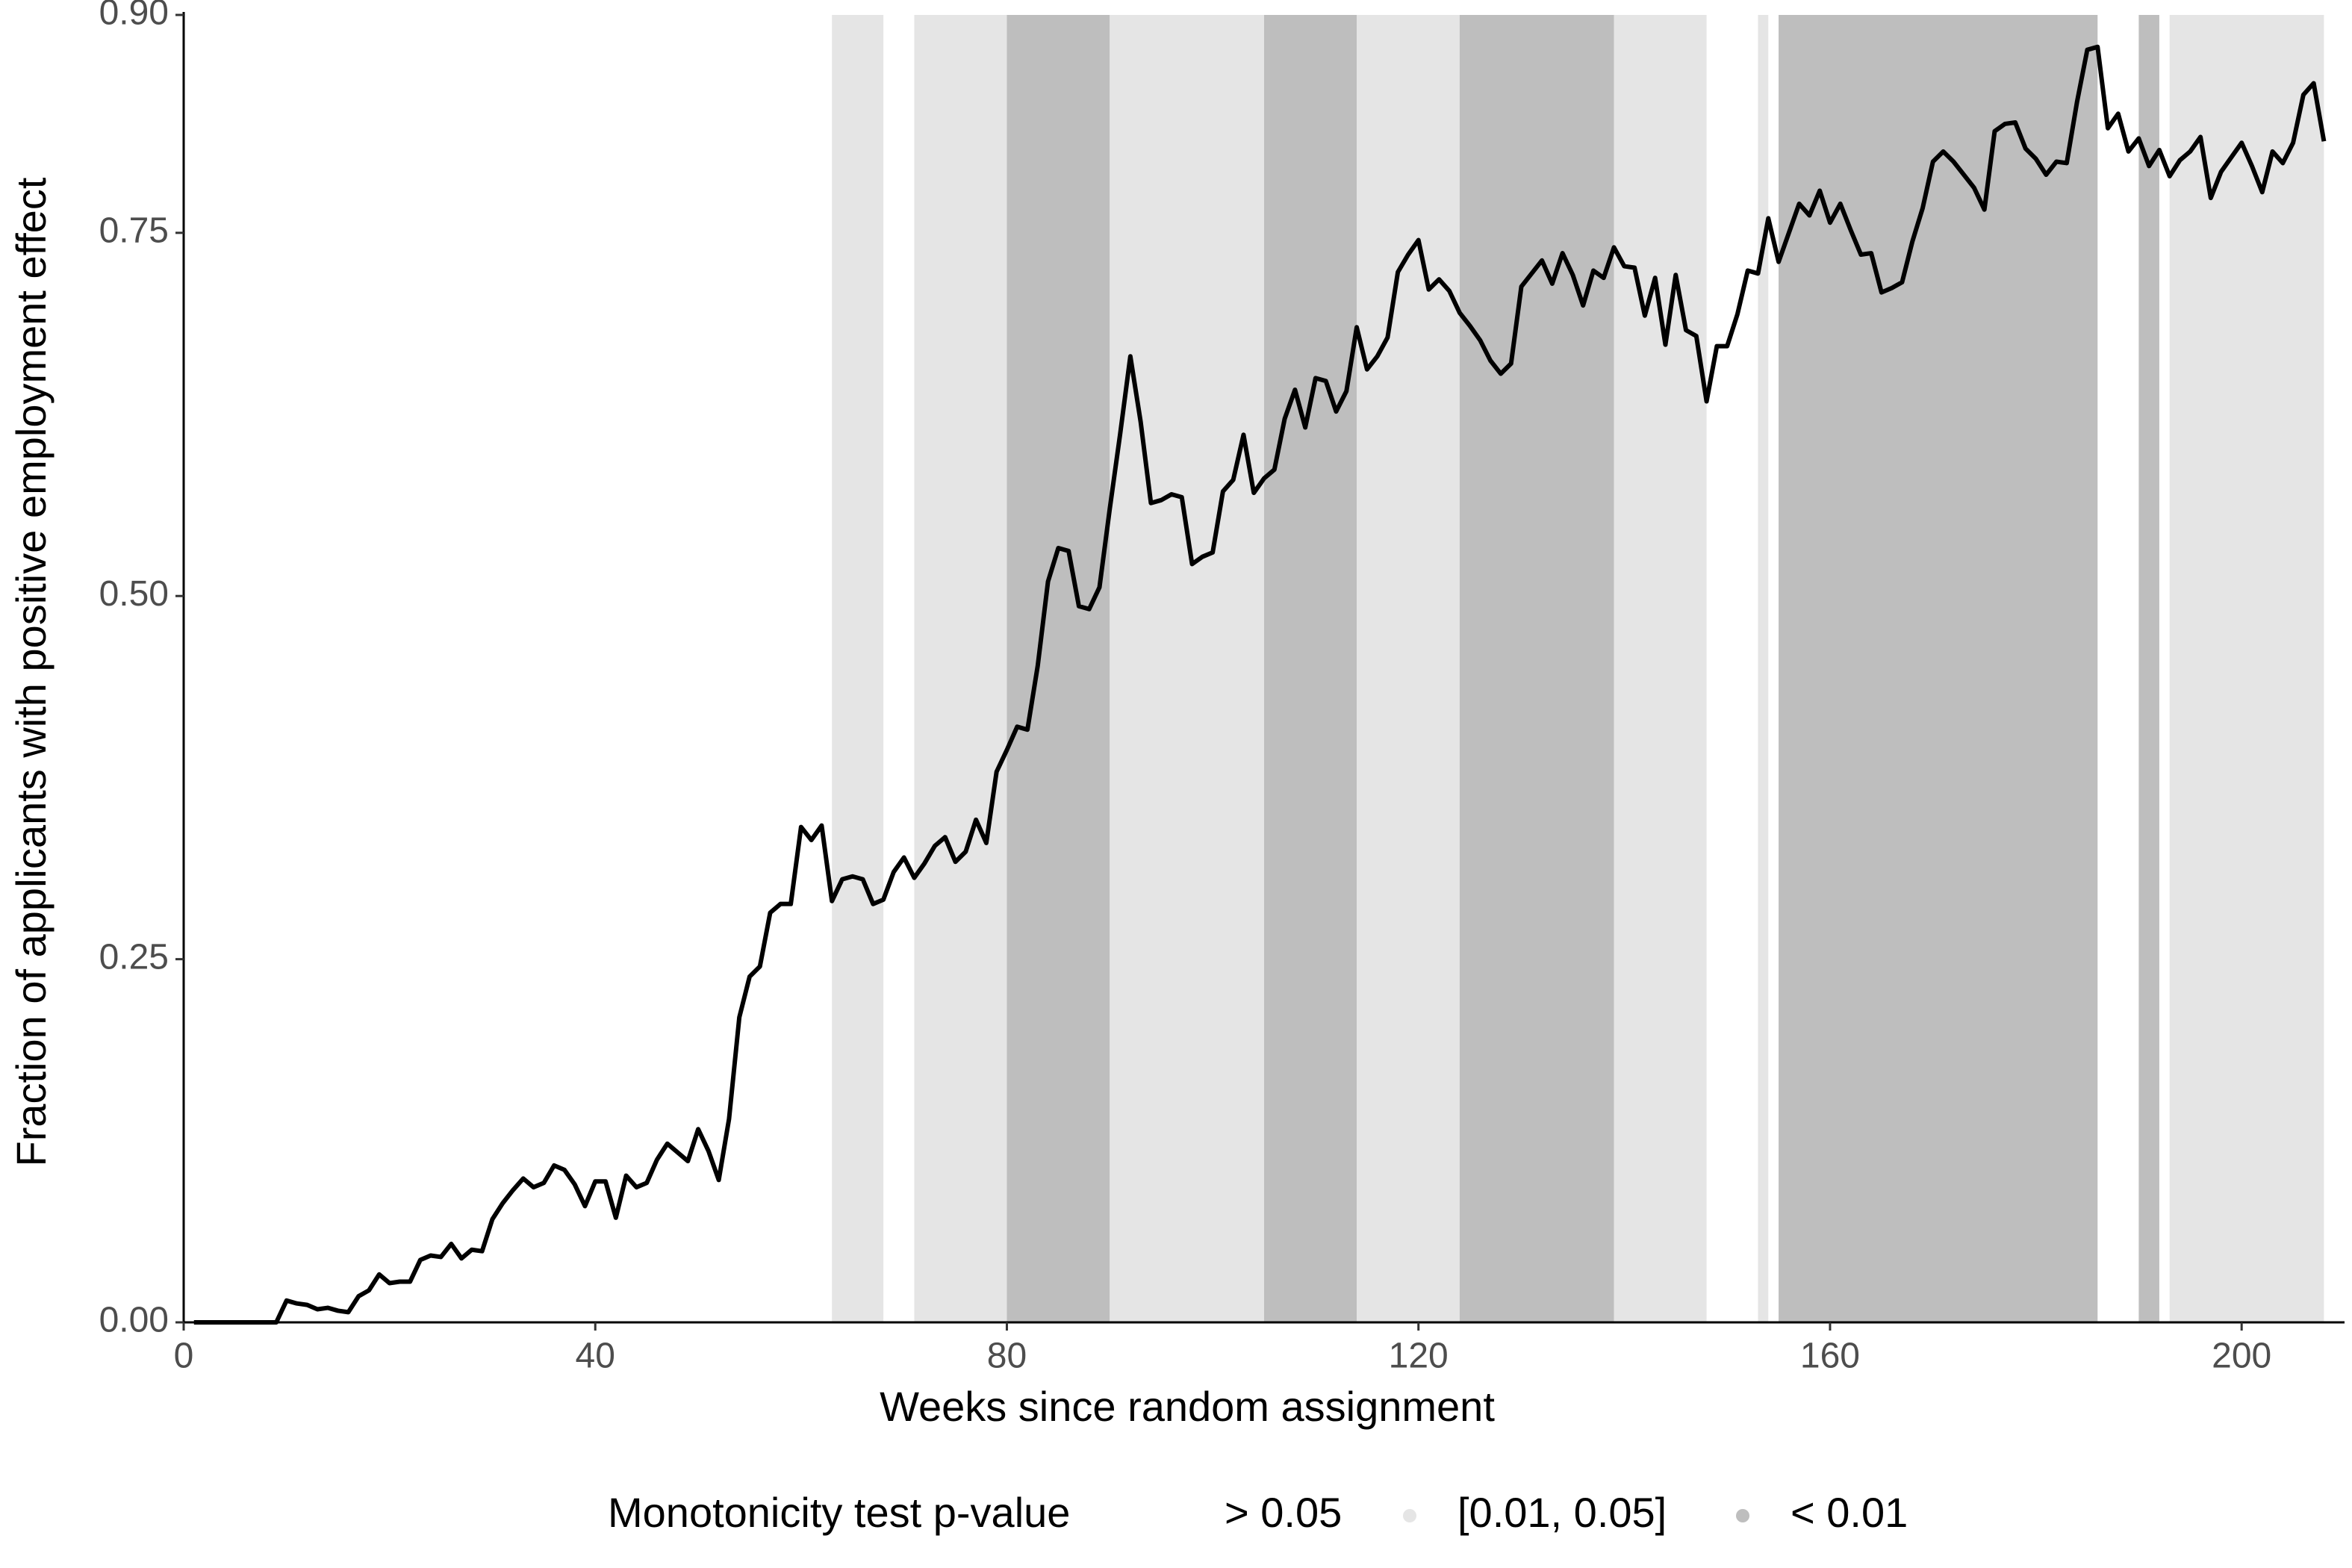 This screenshot has width=2352, height=1568. What do you see at coordinates (1849, 1512) in the screenshot?
I see `legend-label: < 0.01` at bounding box center [1849, 1512].